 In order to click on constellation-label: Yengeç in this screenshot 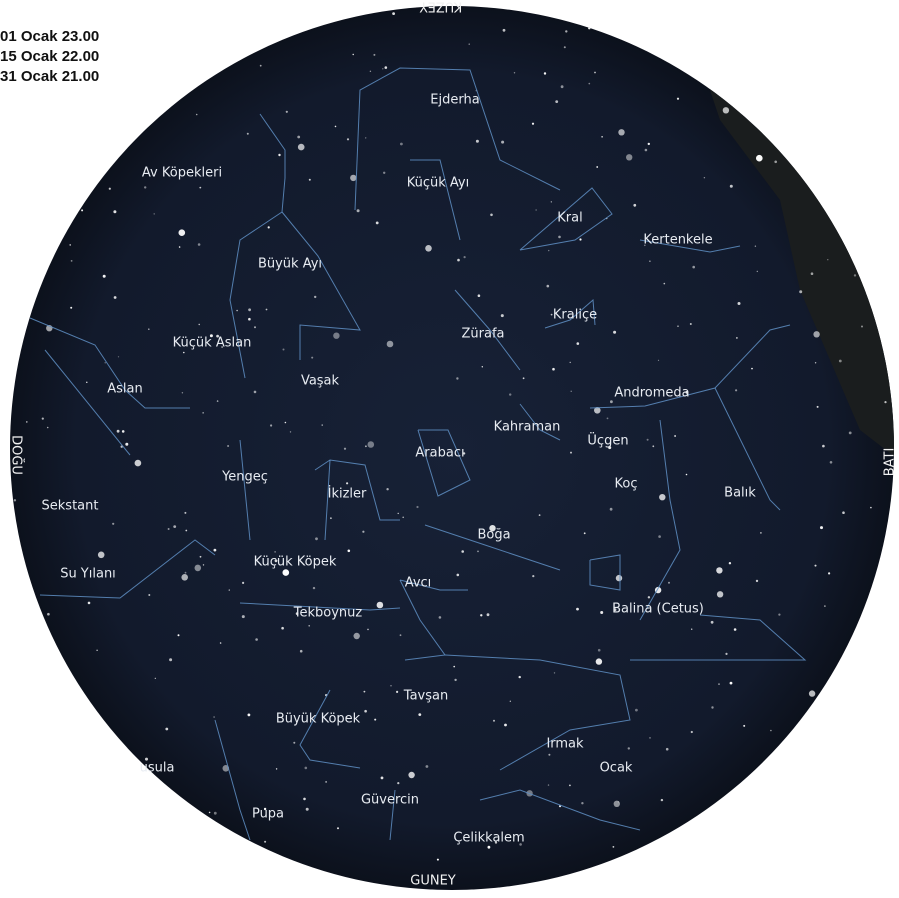, I will do `click(244, 477)`.